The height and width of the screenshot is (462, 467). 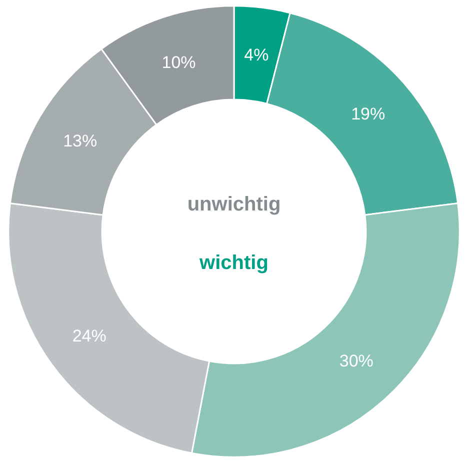 I want to click on data-label: 13%, so click(x=80, y=141).